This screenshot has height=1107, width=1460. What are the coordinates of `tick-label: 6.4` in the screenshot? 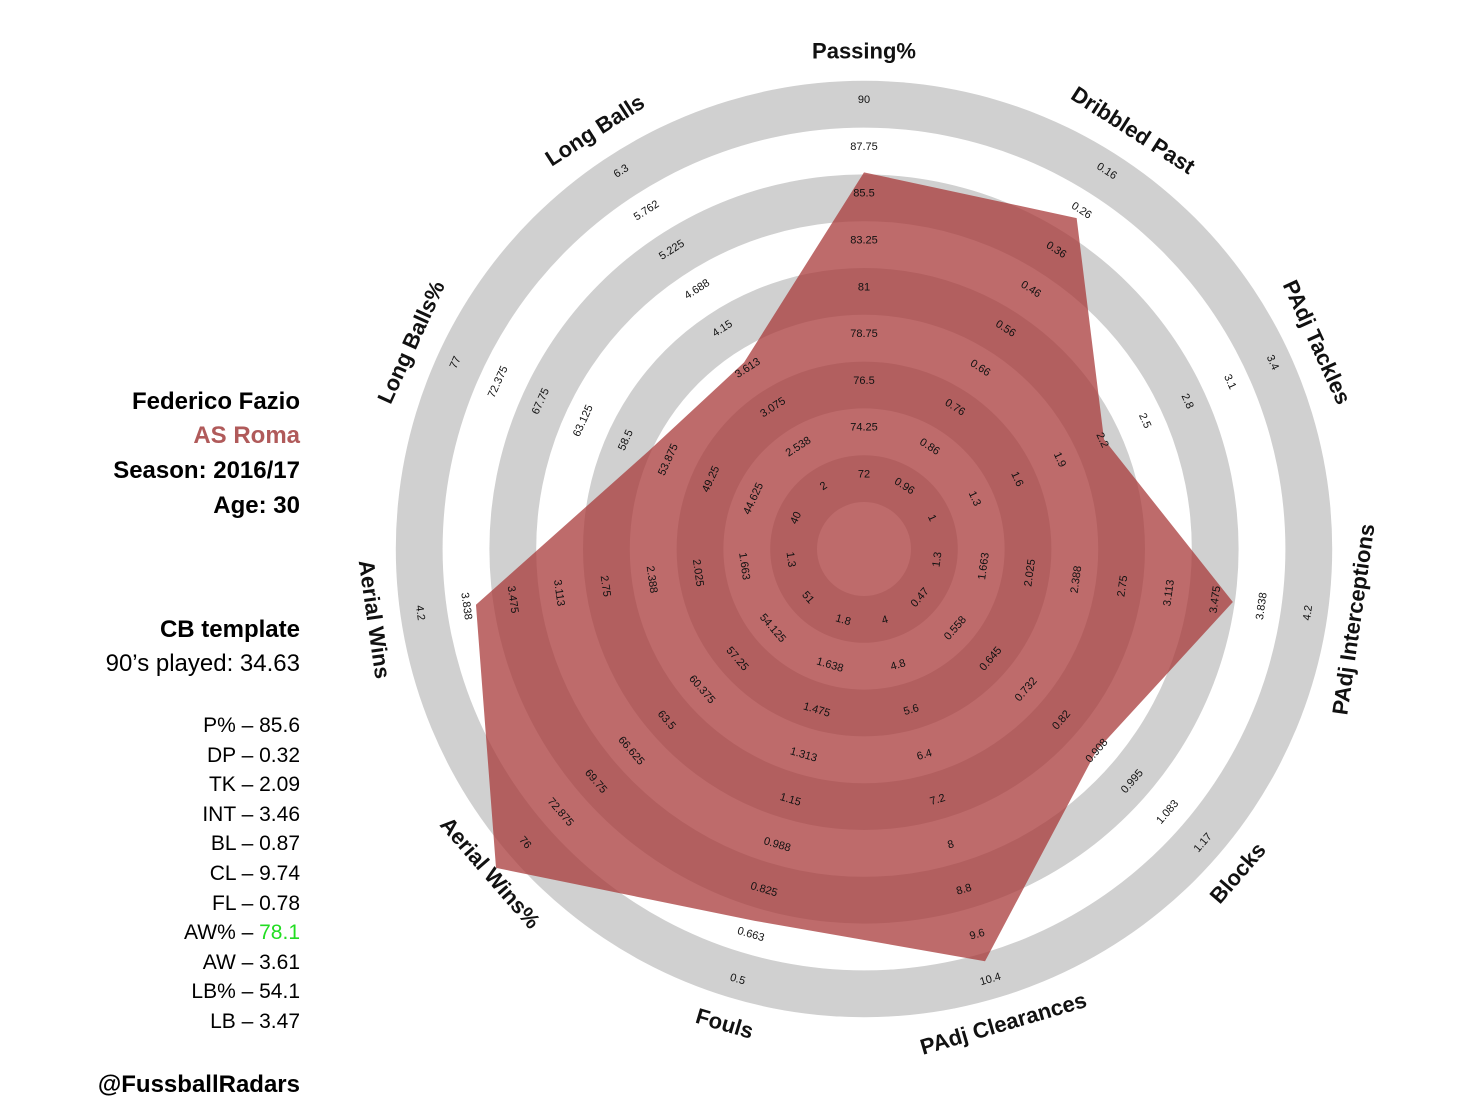 It's located at (924, 755).